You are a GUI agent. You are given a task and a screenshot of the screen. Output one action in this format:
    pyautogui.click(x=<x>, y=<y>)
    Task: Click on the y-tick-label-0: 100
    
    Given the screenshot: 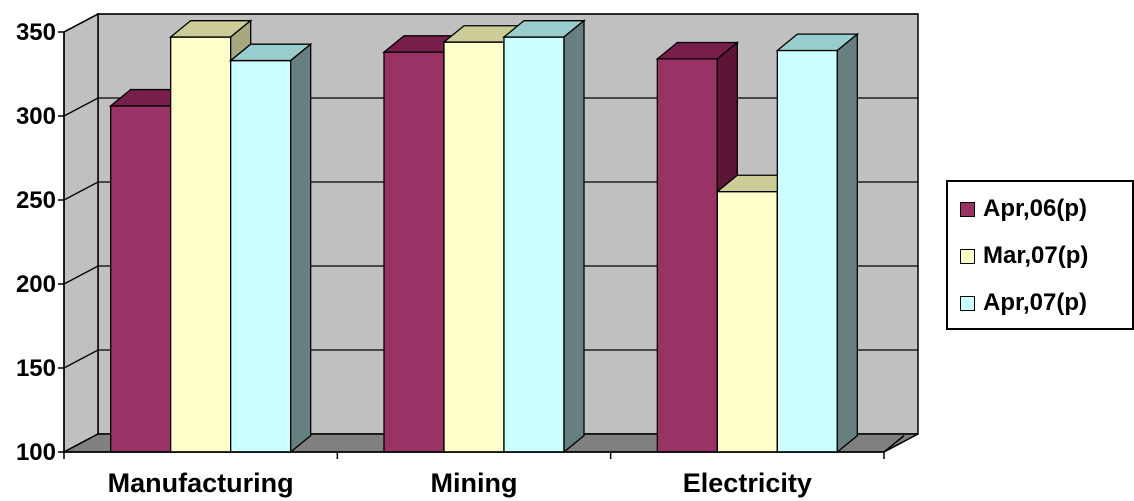 What is the action you would take?
    pyautogui.click(x=36, y=452)
    